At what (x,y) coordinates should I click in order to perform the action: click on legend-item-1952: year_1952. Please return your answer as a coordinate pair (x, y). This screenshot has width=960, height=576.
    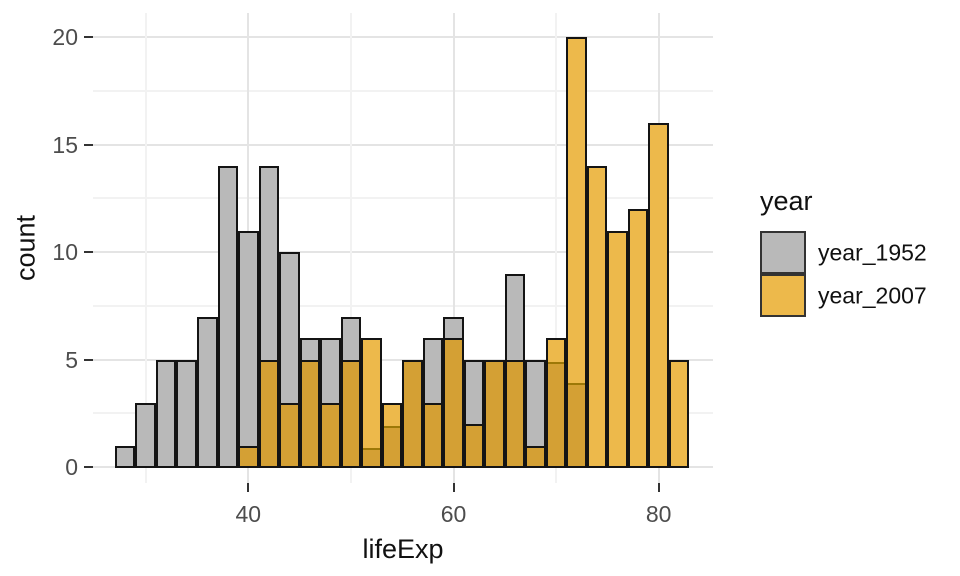
    Looking at the image, I should click on (842, 252).